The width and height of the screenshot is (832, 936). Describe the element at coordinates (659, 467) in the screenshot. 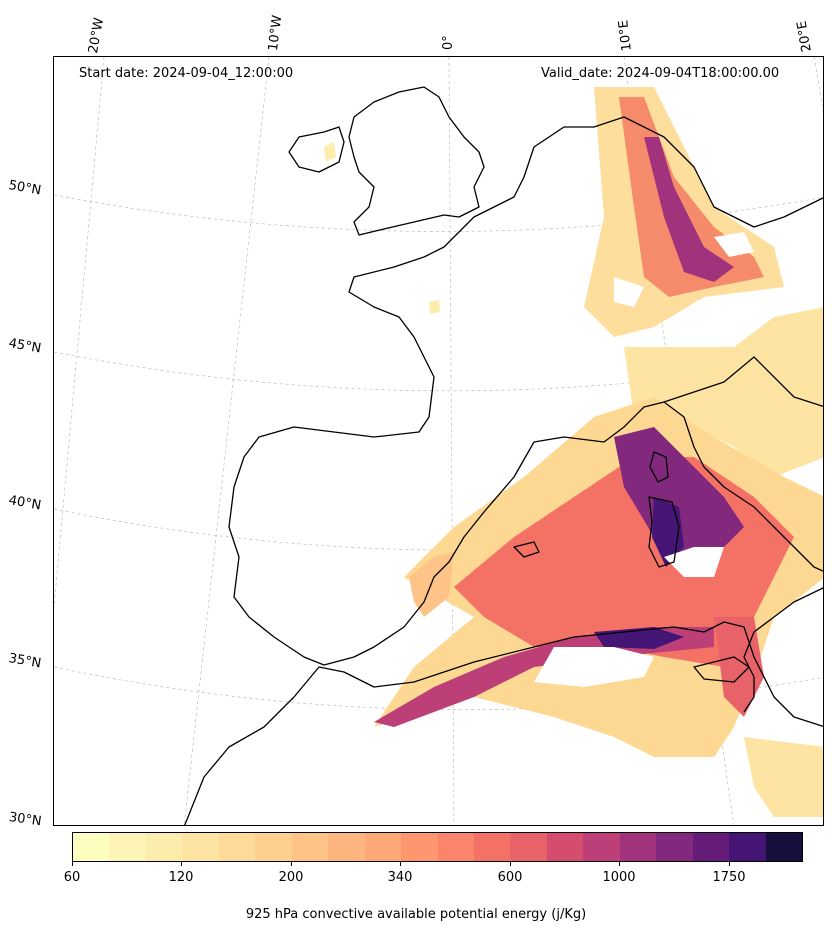

I see `coast-corsica` at that location.